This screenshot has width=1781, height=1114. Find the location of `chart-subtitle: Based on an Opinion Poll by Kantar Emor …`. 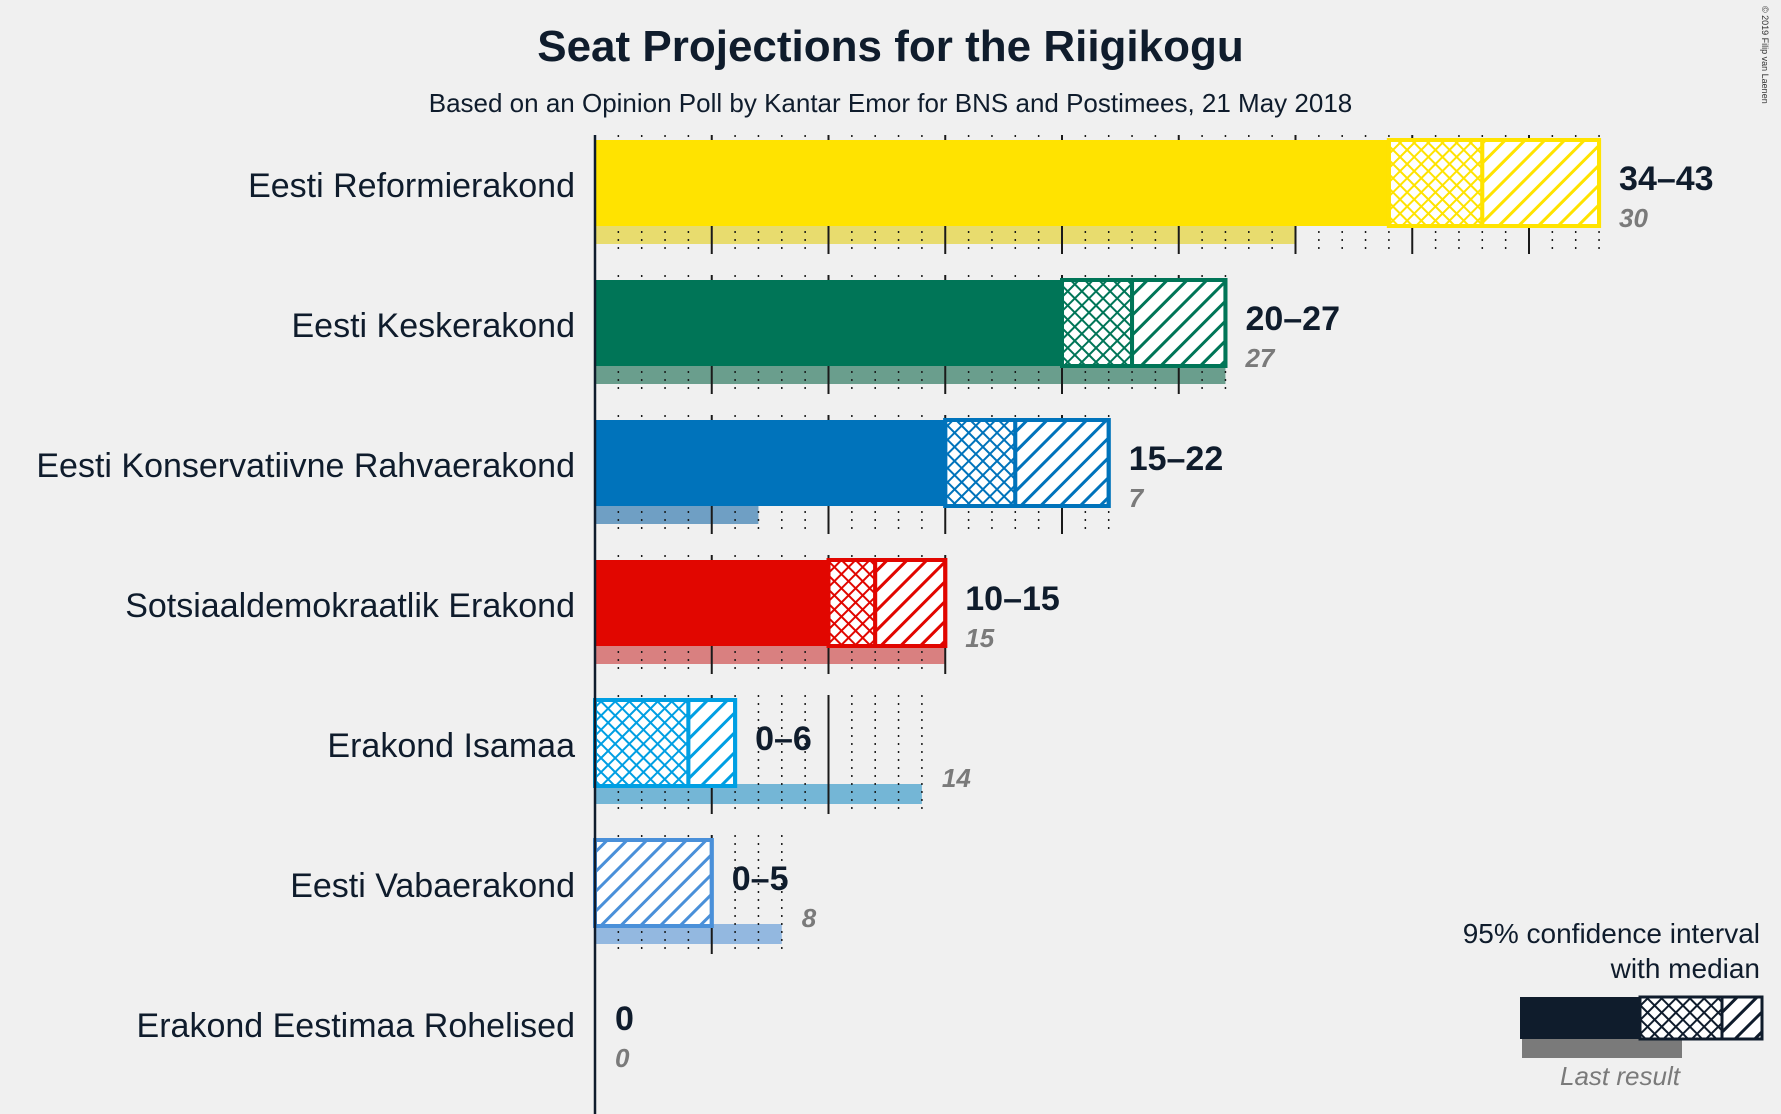

chart-subtitle: Based on an Opinion Poll by Kantar Emor … is located at coordinates (890, 103).